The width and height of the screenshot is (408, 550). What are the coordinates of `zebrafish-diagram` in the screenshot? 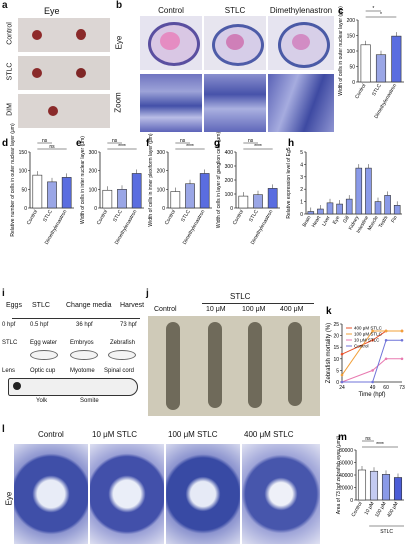 It's located at (73, 387).